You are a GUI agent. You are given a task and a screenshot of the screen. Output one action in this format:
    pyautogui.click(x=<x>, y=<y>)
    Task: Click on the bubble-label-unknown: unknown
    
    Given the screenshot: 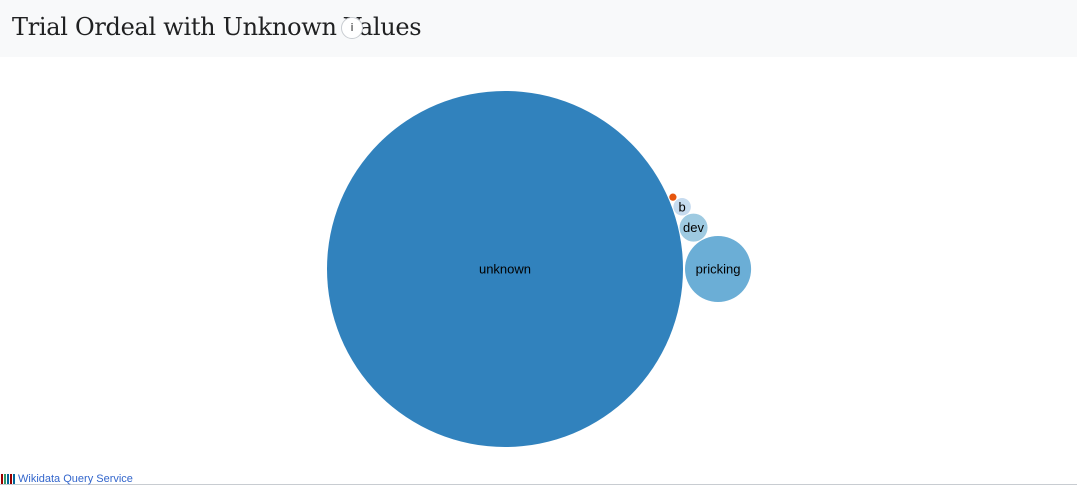 What is the action you would take?
    pyautogui.click(x=505, y=269)
    